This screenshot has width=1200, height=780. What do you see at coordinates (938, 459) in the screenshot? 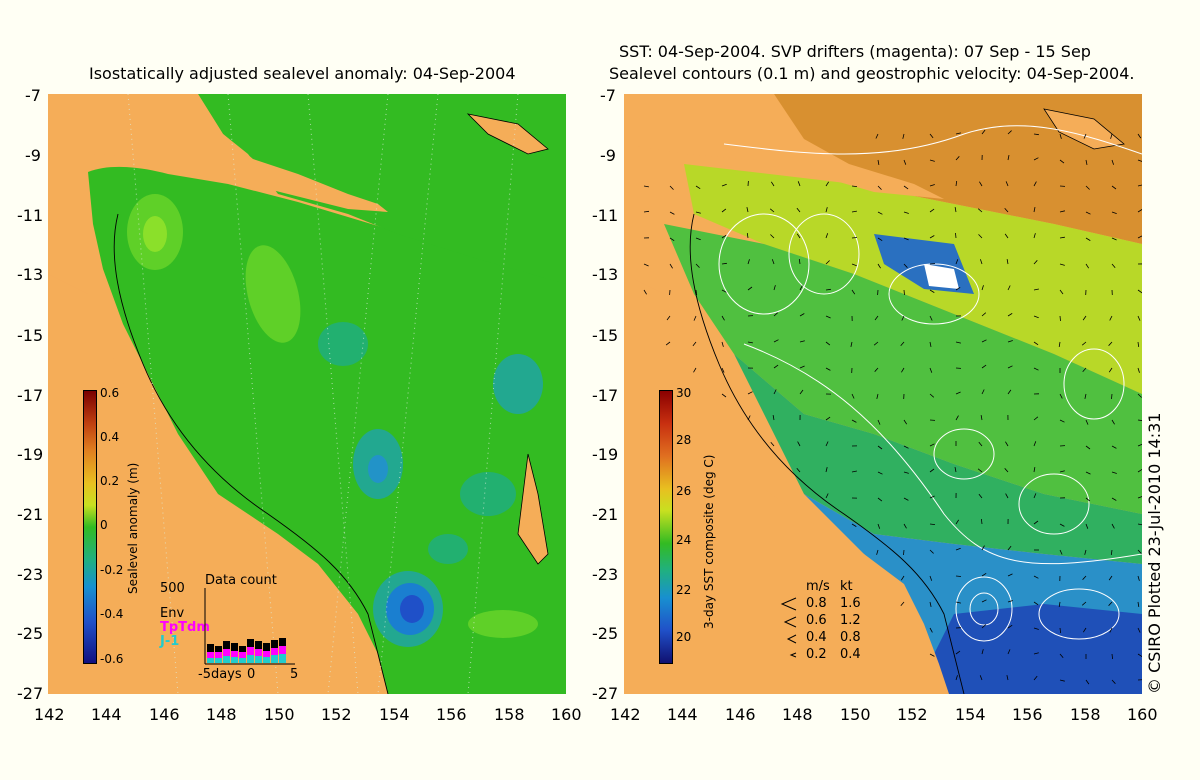
I see `sst-green-south` at bounding box center [938, 459].